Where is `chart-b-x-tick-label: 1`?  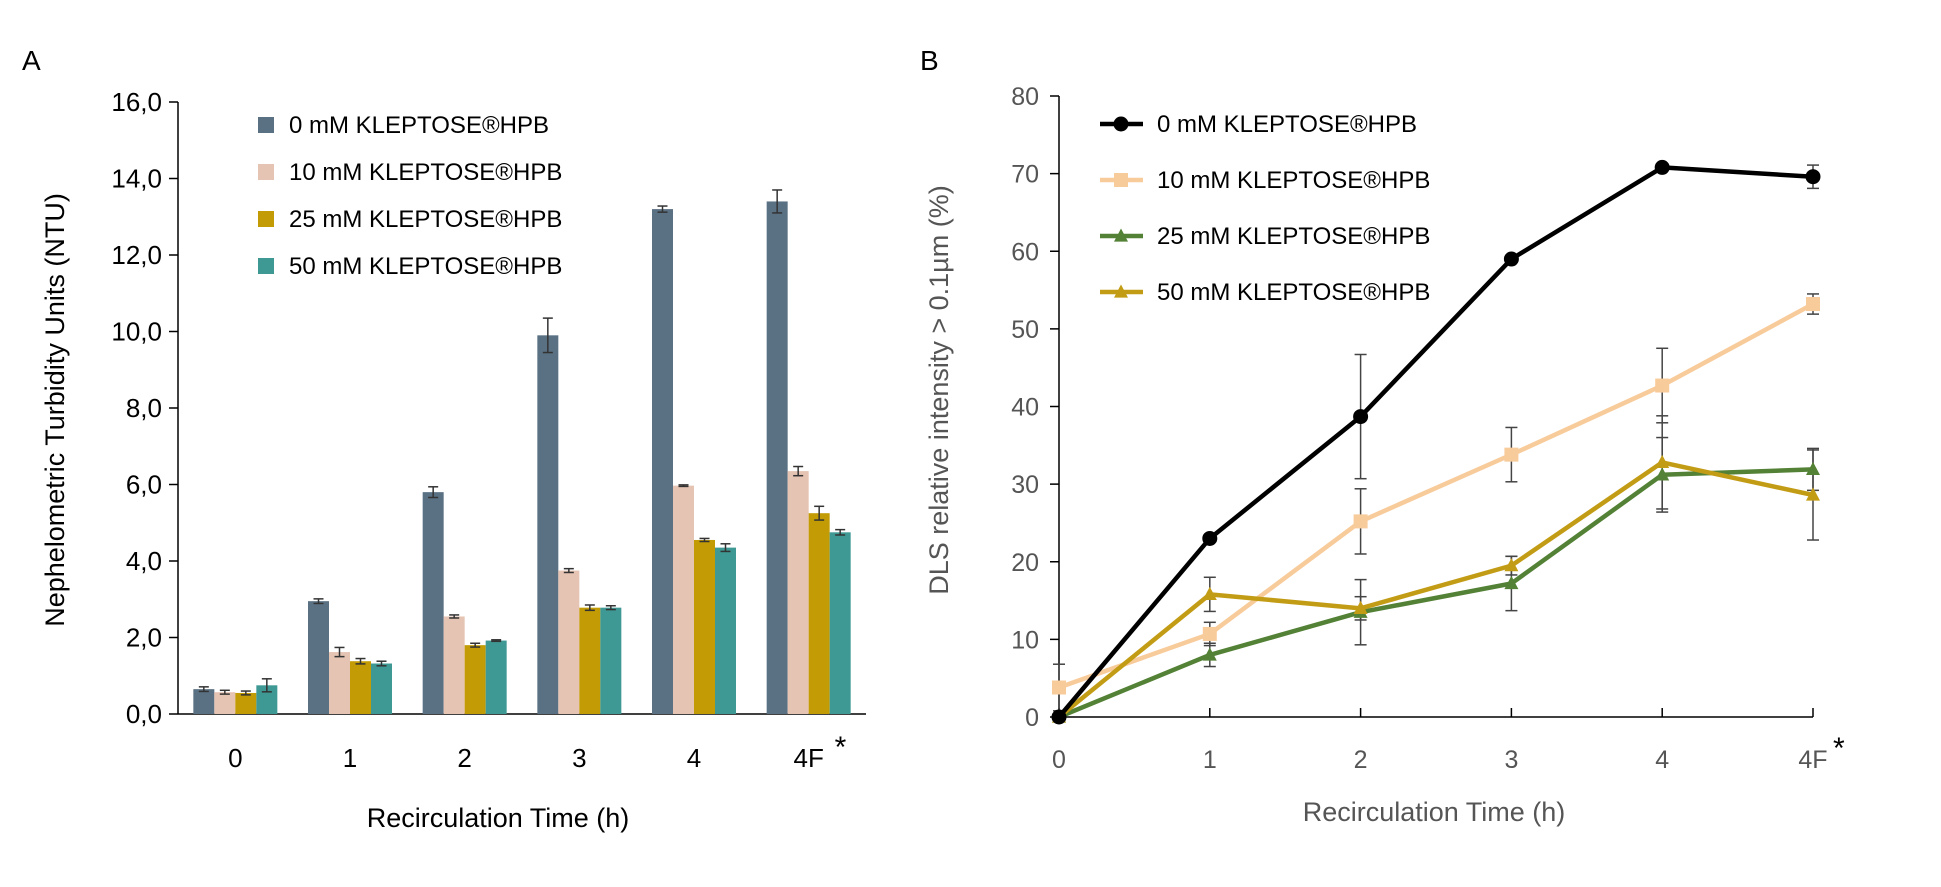
chart-b-x-tick-label: 1 is located at coordinates (1210, 760).